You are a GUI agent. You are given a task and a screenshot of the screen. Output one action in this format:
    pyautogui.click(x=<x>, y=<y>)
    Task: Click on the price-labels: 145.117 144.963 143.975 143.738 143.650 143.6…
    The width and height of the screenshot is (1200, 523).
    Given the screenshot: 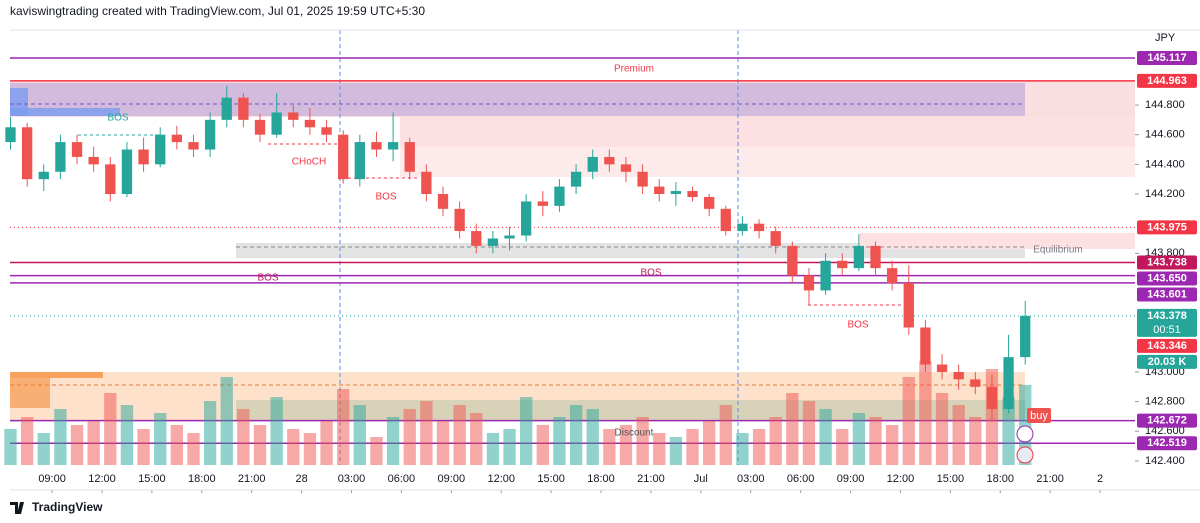 What is the action you would take?
    pyautogui.click(x=1167, y=251)
    